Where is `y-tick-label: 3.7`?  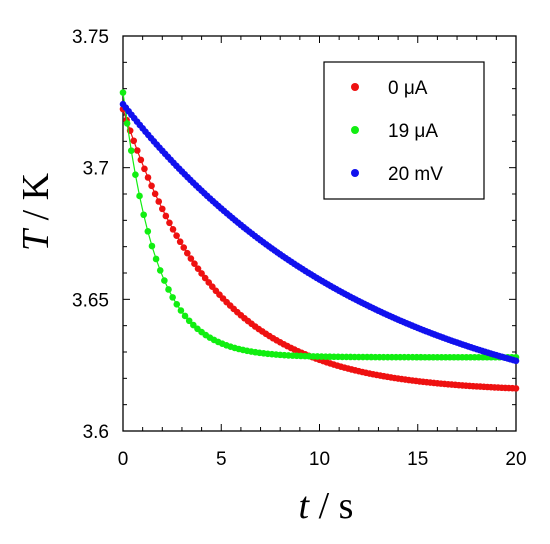 y-tick-label: 3.7 is located at coordinates (96, 169).